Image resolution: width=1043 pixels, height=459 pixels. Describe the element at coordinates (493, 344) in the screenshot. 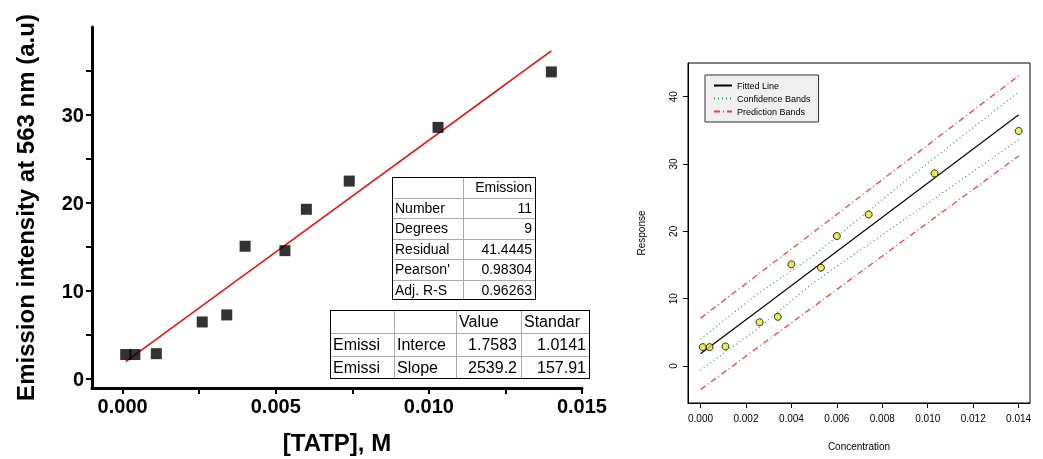

I see `annotation: 1.7583` at that location.